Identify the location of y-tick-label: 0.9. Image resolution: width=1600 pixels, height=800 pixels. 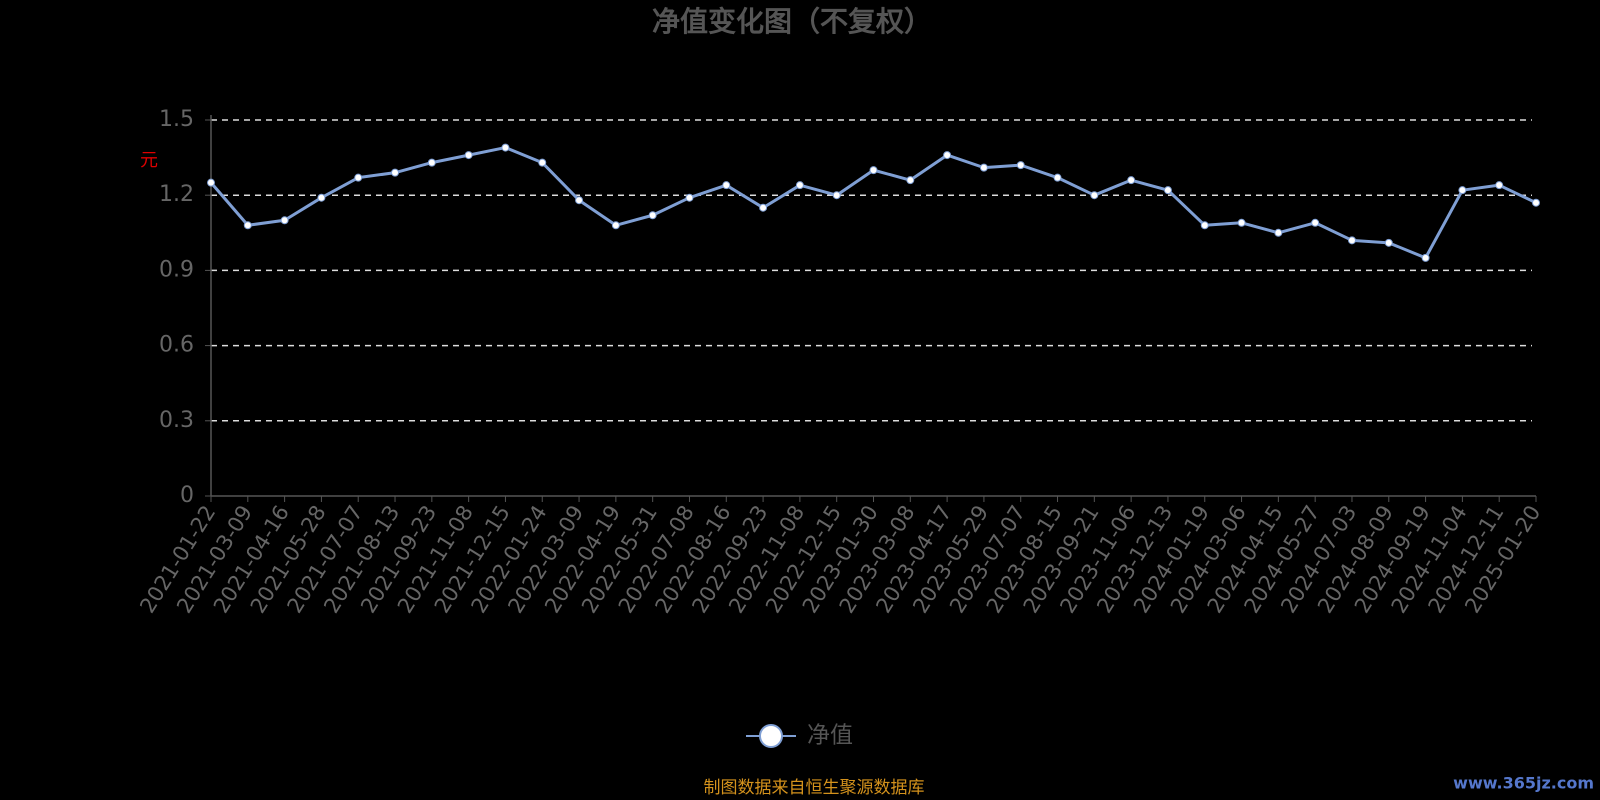
(176, 269).